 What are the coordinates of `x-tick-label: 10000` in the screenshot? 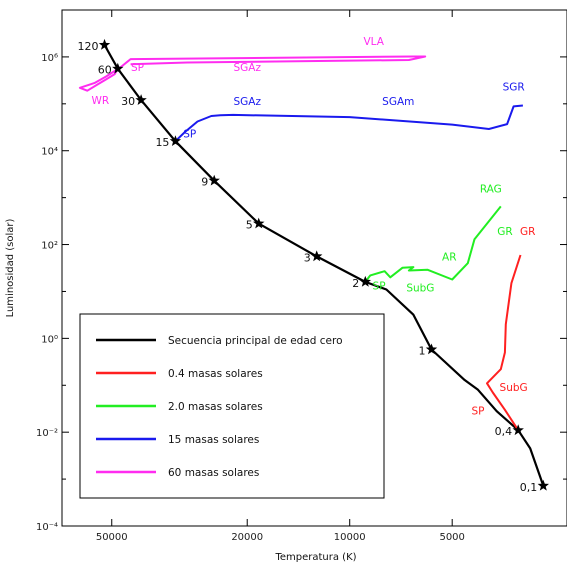 It's located at (350, 537).